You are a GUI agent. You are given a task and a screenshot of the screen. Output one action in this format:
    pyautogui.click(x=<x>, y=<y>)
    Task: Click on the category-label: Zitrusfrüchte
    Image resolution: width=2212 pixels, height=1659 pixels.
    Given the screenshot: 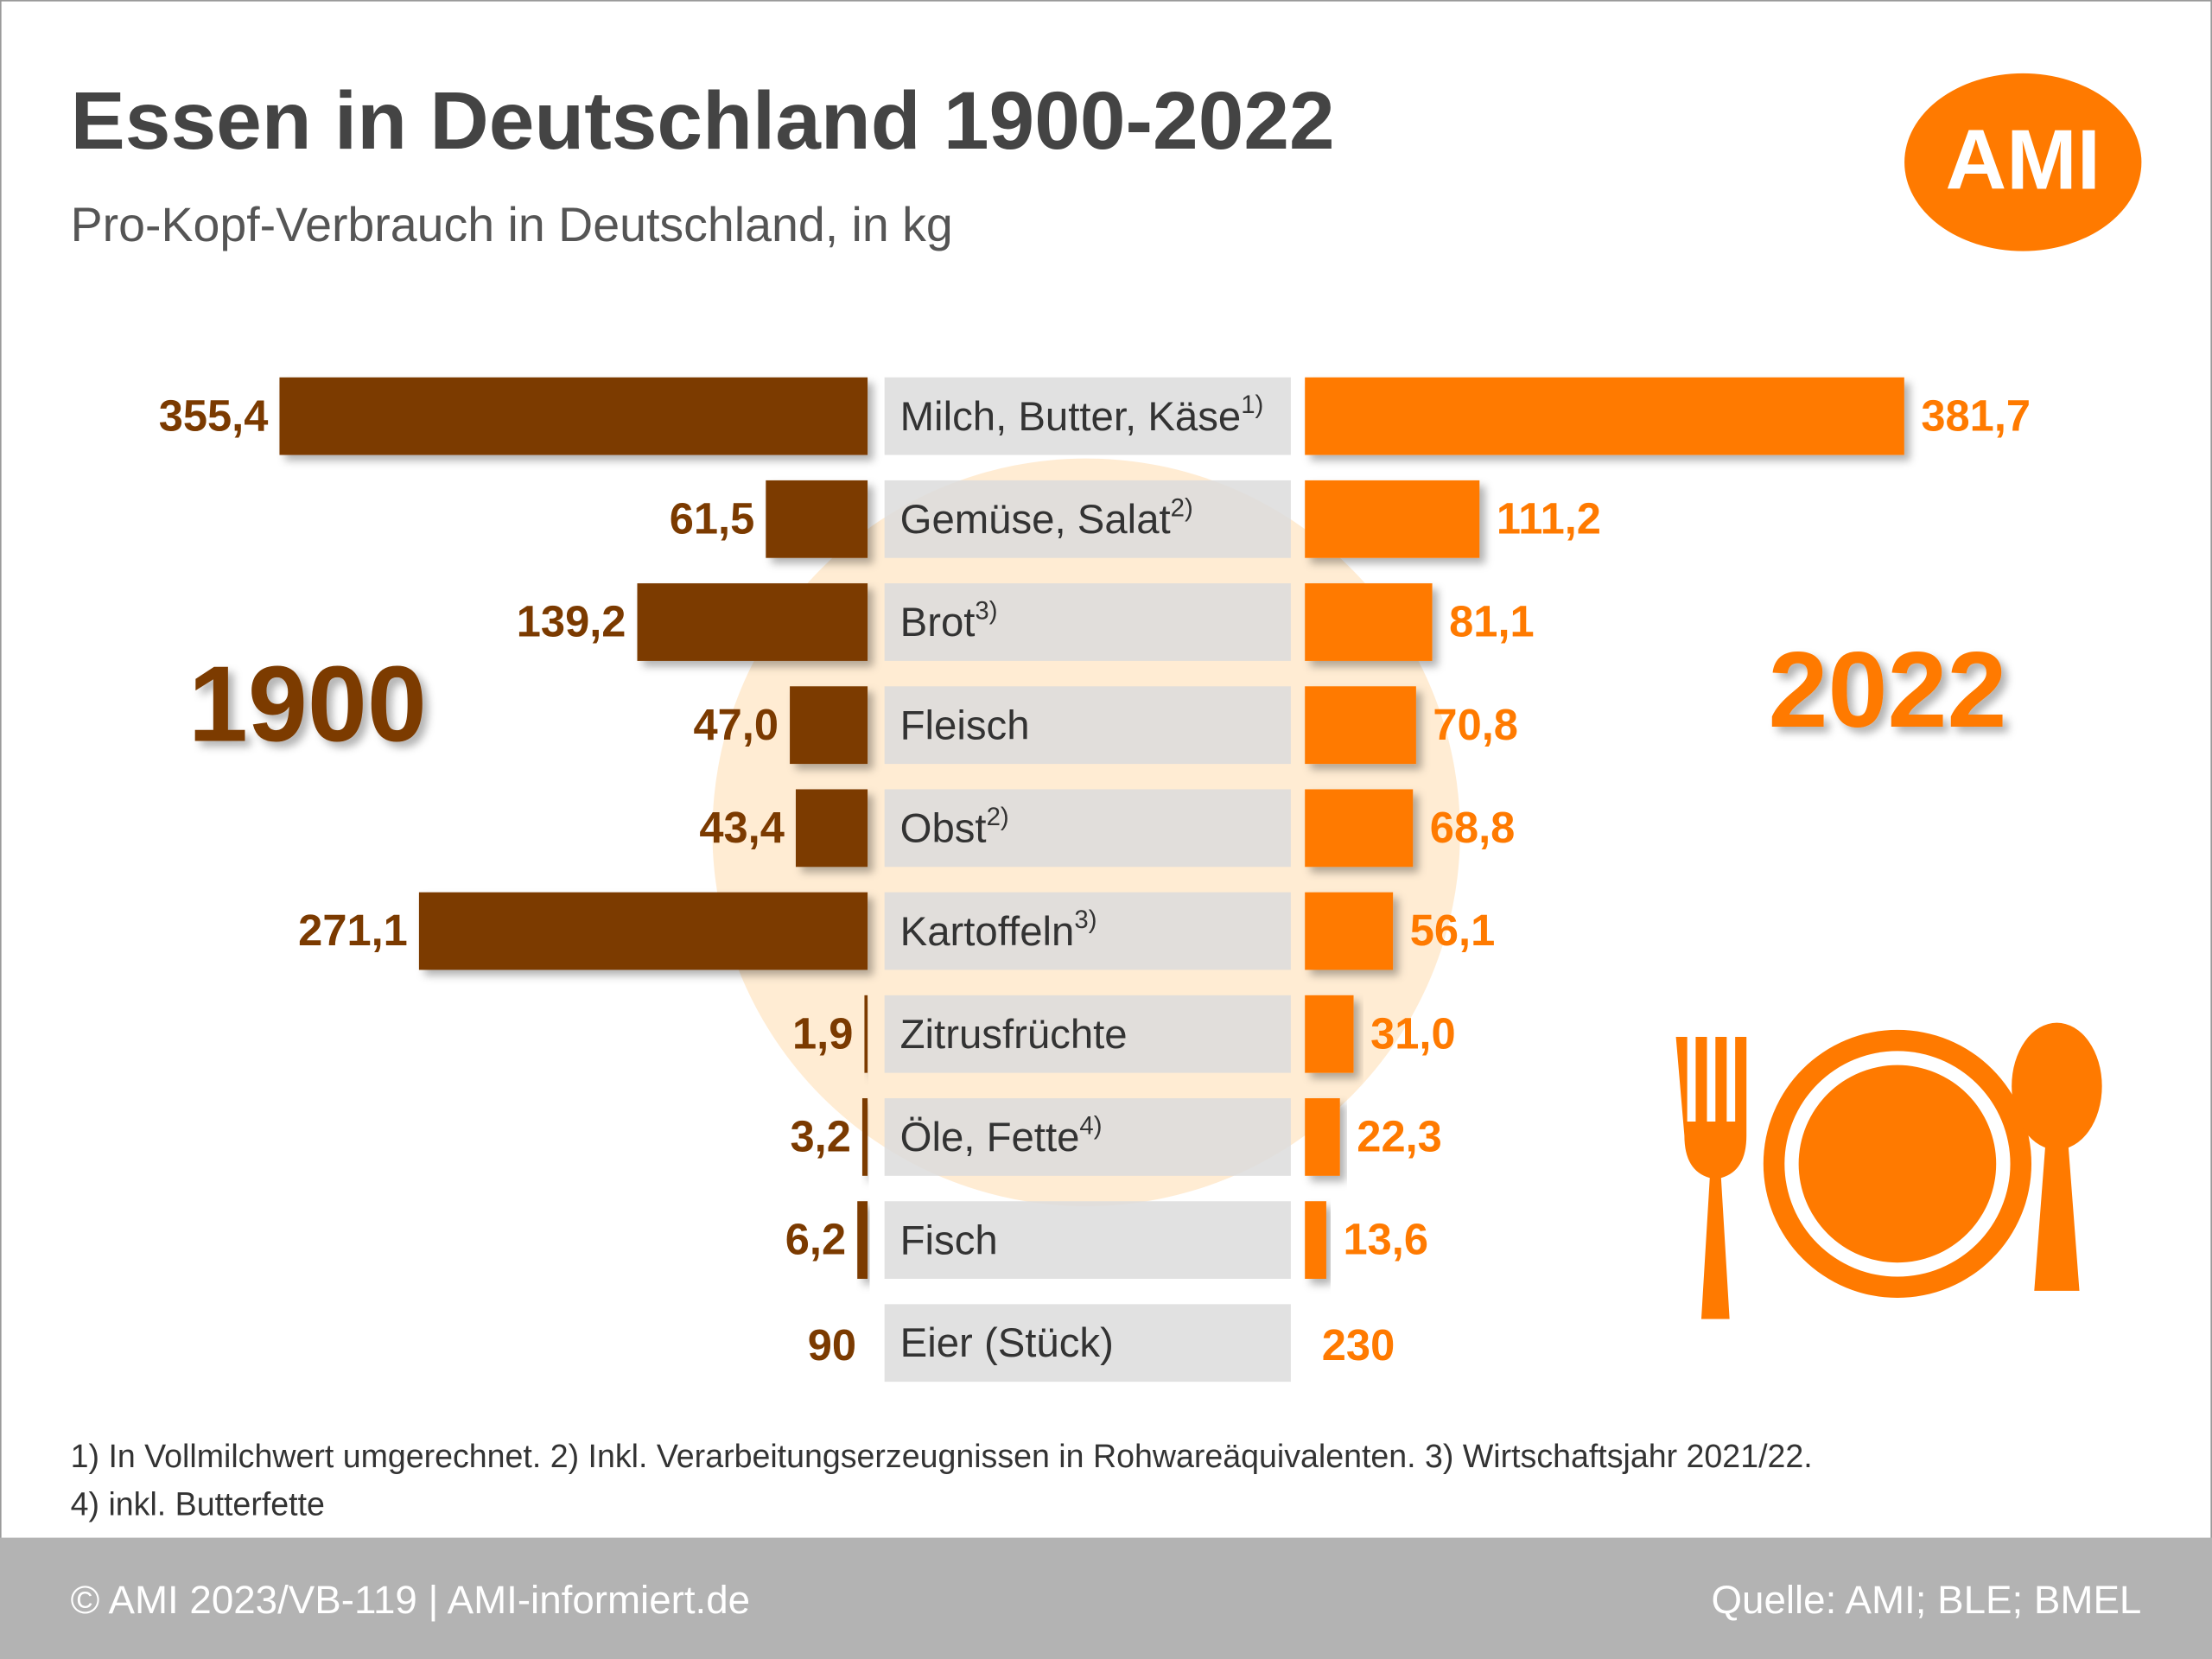 What is the action you would take?
    pyautogui.click(x=1014, y=1035)
    